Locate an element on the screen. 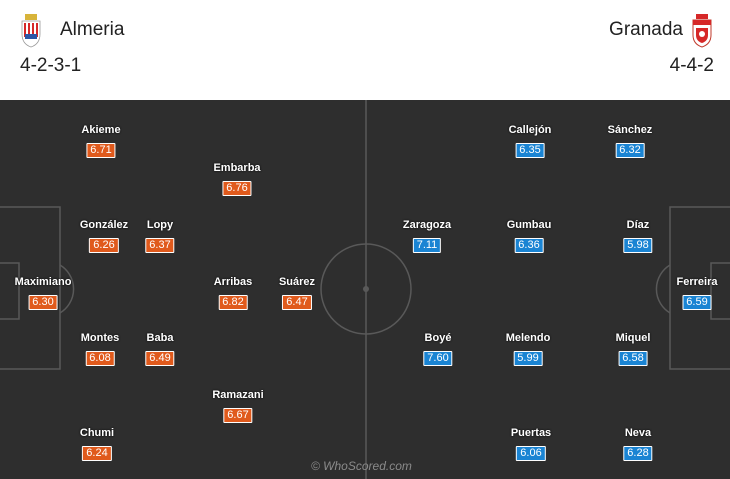 The image size is (730, 479). player-name: Ramazani is located at coordinates (238, 395).